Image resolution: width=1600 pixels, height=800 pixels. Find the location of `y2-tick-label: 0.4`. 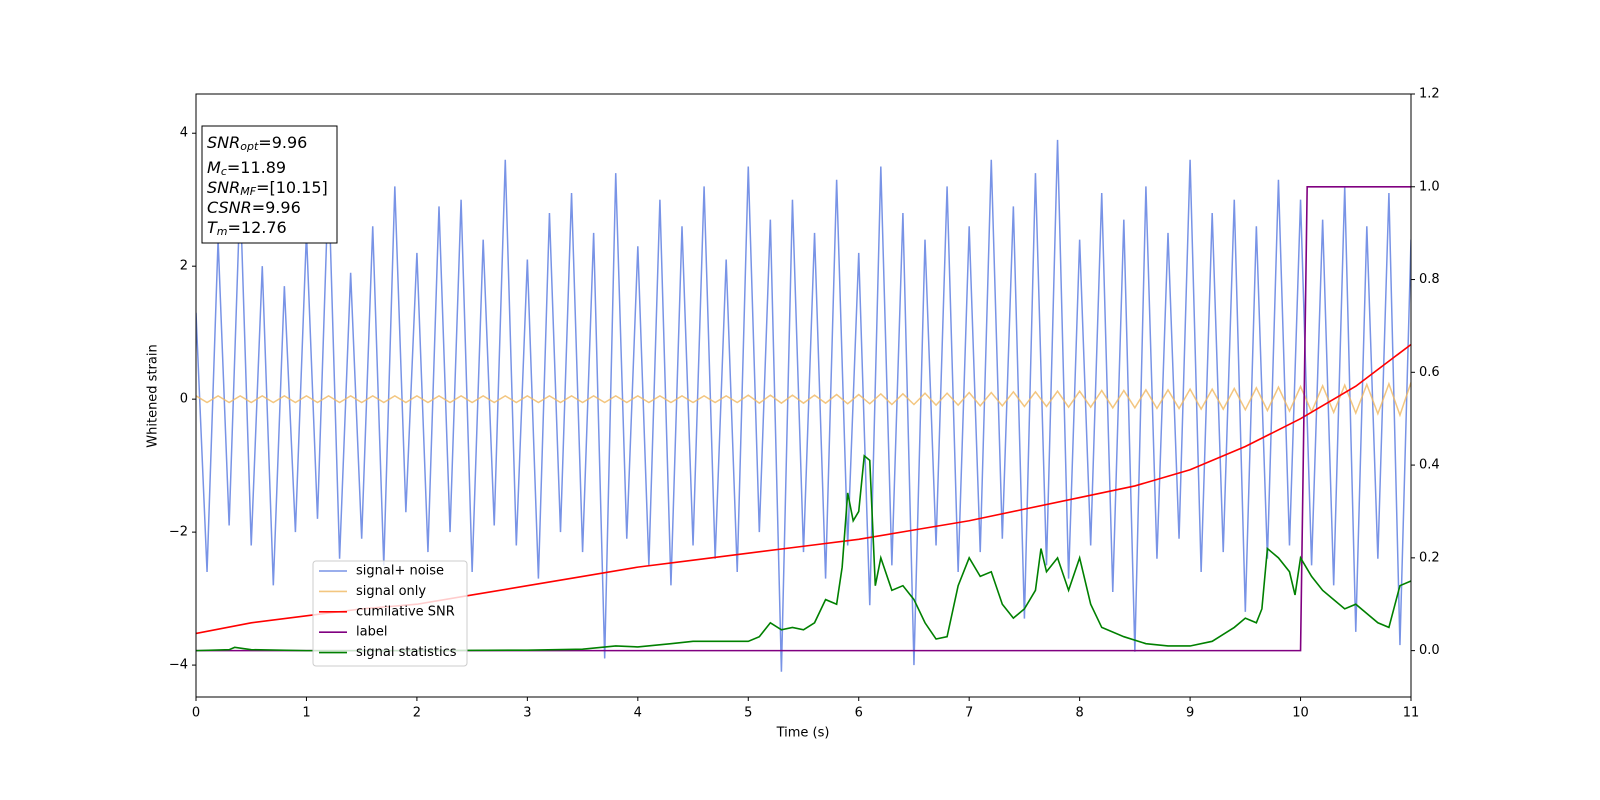

y2-tick-label: 0.4 is located at coordinates (1429, 465).